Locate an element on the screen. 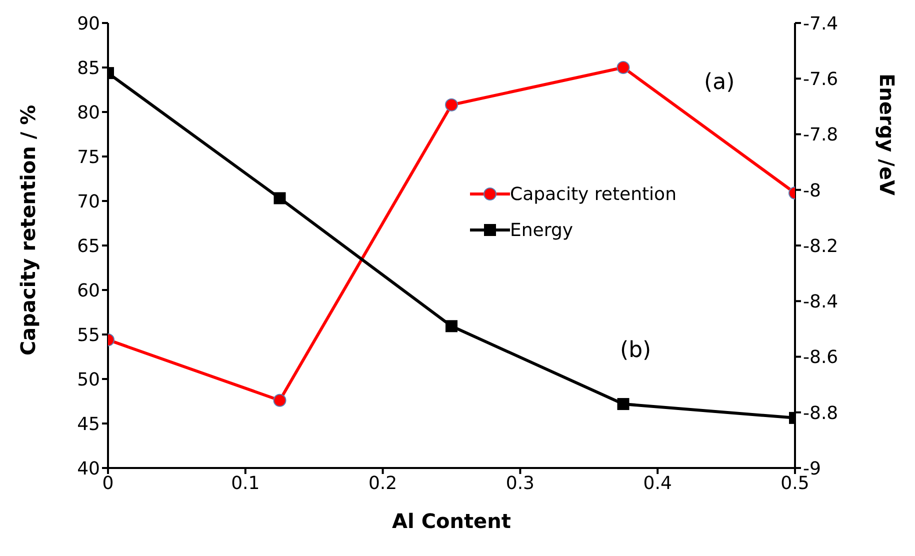  y-tick-label: 55 is located at coordinates (88, 335).